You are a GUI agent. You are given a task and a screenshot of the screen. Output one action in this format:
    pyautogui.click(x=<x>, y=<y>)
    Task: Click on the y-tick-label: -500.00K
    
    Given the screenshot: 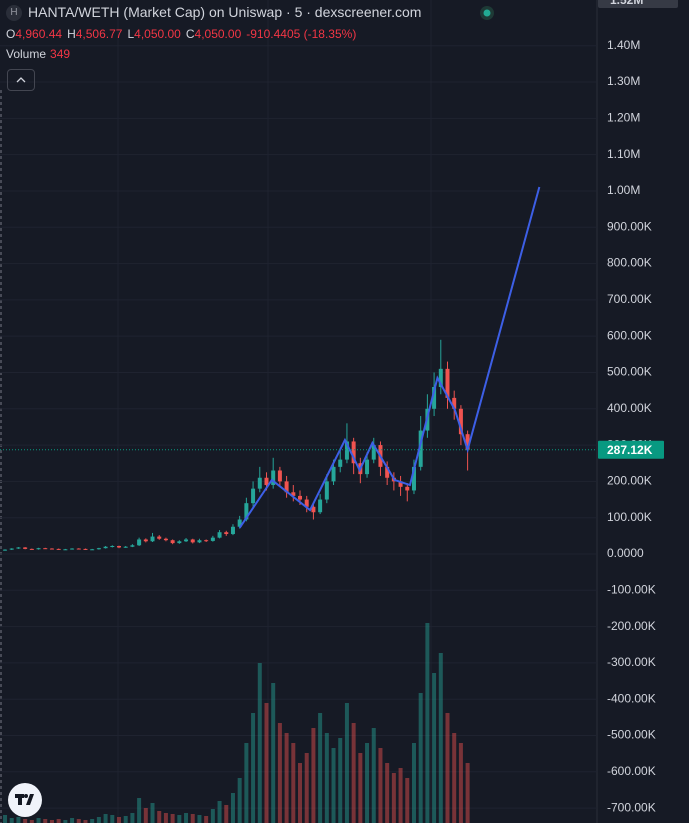 What is the action you would take?
    pyautogui.click(x=631, y=735)
    